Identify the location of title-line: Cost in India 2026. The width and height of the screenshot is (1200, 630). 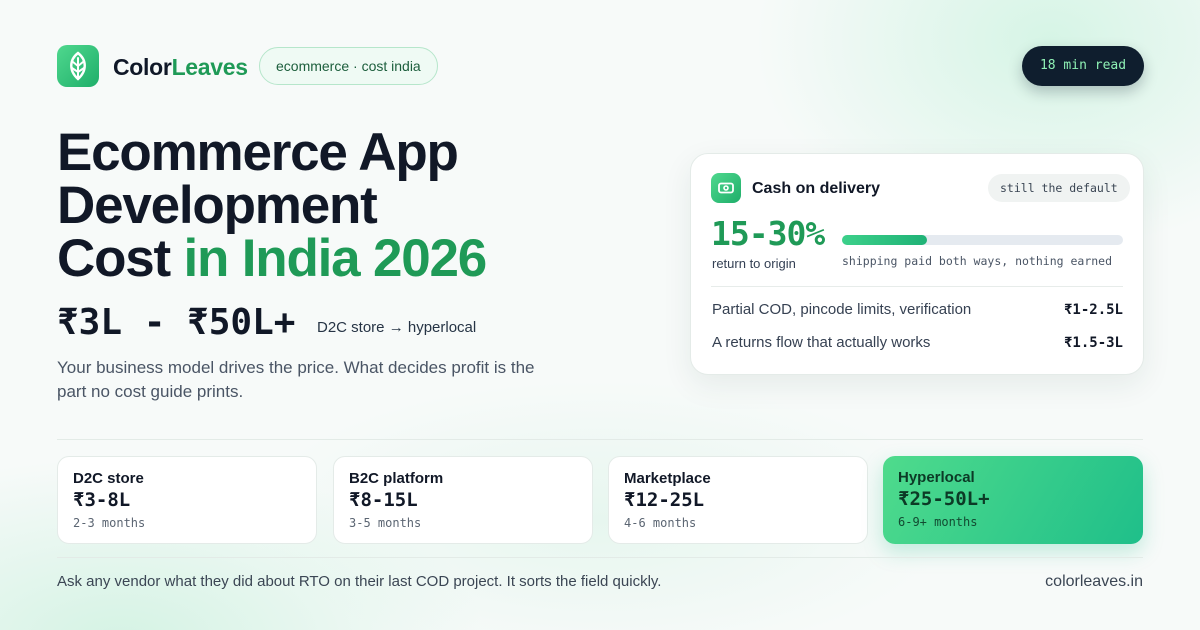
(272, 258).